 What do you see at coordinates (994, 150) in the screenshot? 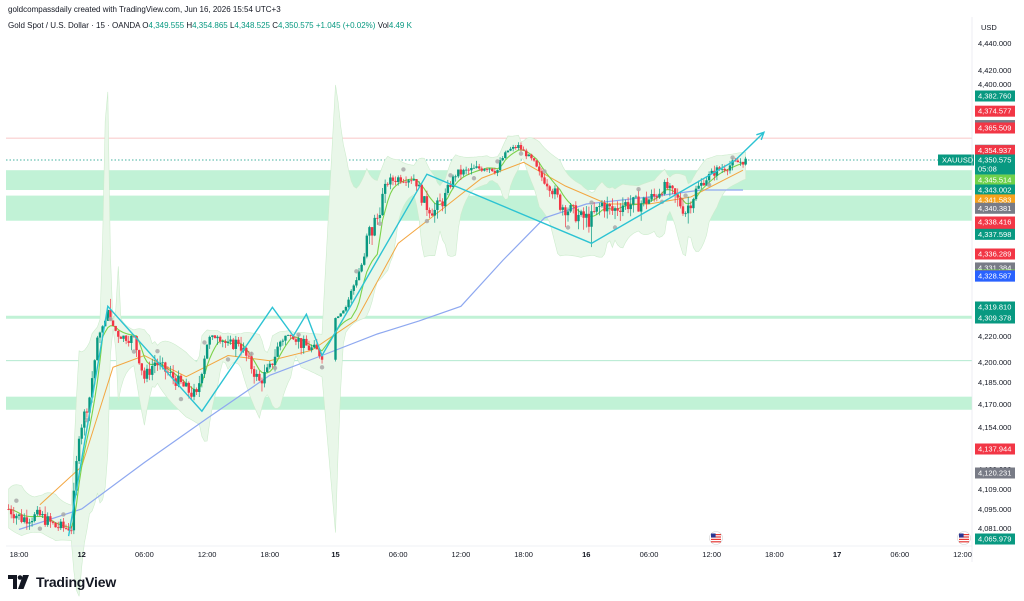
I see `price-tag-value: 4,354.937` at bounding box center [994, 150].